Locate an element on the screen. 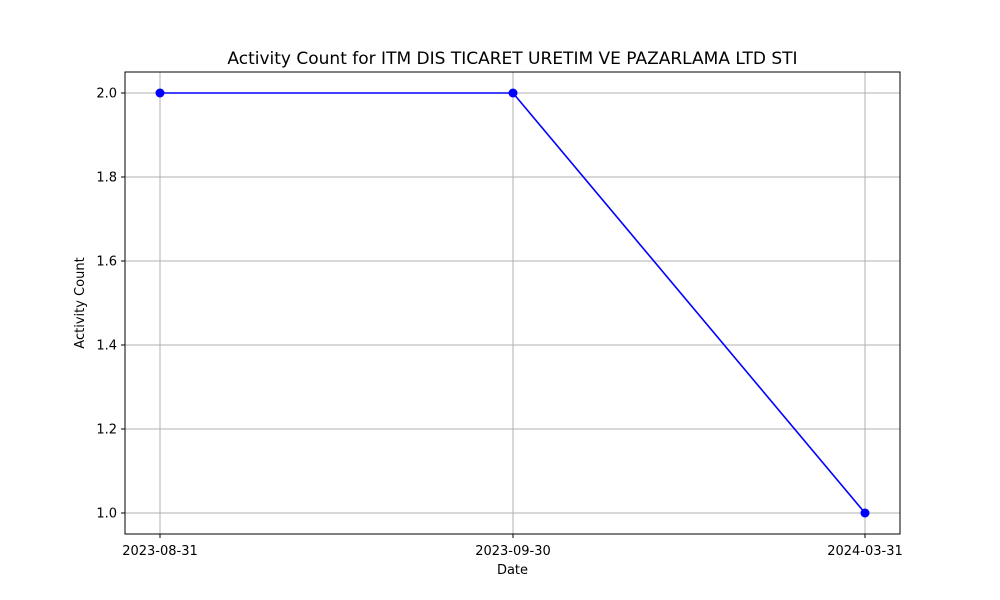 The height and width of the screenshot is (600, 1000). x-tick-label: 2024-03-31 is located at coordinates (865, 551).